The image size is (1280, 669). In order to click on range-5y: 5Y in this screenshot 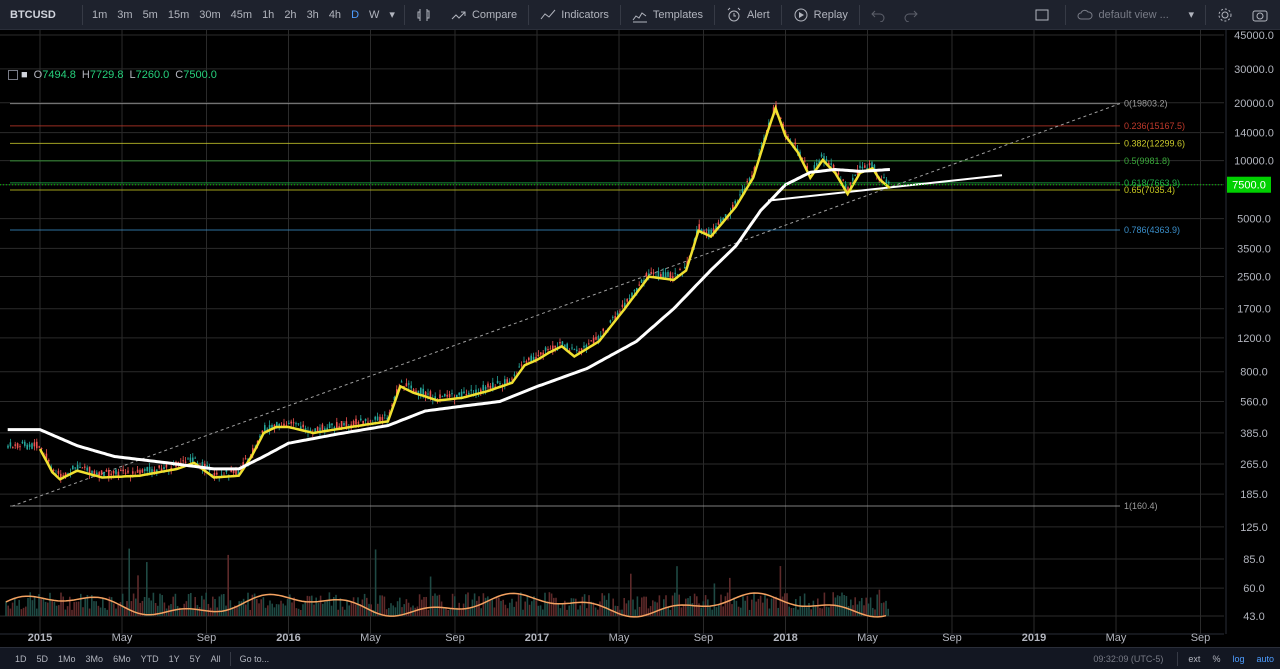, I will do `click(195, 658)`.